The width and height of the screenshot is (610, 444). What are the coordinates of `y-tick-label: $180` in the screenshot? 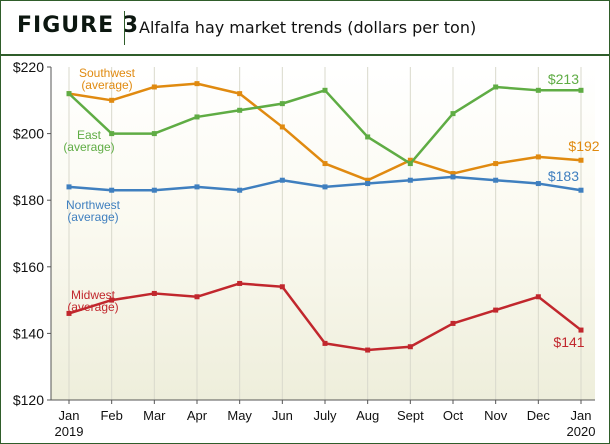 It's located at (28, 200).